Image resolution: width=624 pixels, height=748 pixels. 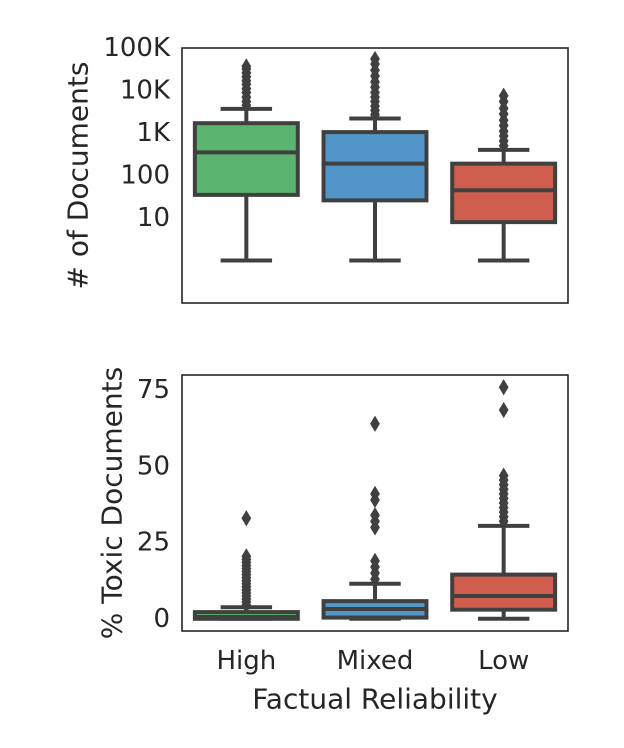 I want to click on y-tick-label: 25, so click(x=153, y=543).